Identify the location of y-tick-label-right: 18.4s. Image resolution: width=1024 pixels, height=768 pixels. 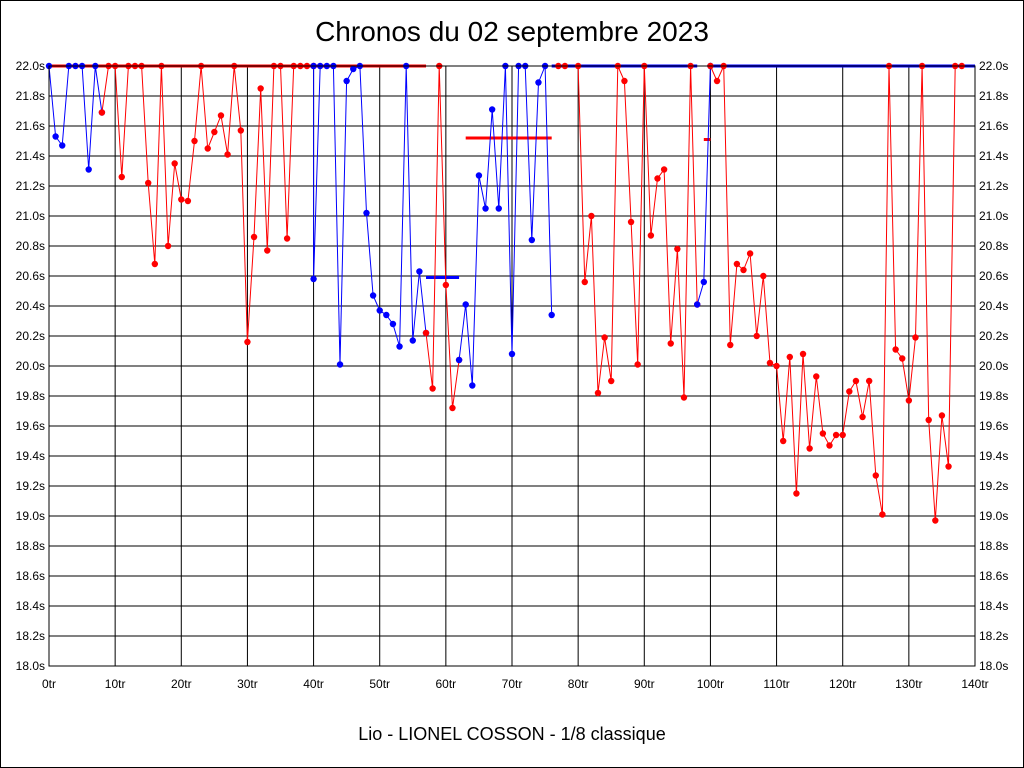
(993, 606).